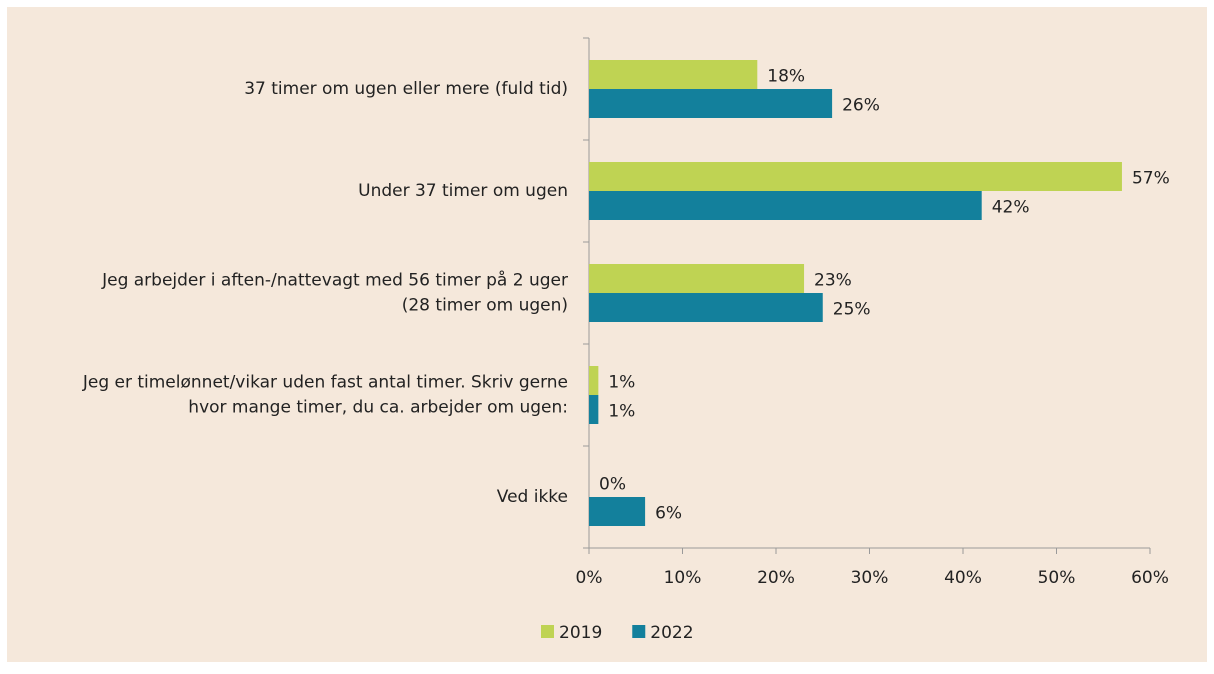 Image resolution: width=1214 pixels, height=674 pixels. What do you see at coordinates (485, 306) in the screenshot?
I see `category-label-line: (28 timer om ugen)` at bounding box center [485, 306].